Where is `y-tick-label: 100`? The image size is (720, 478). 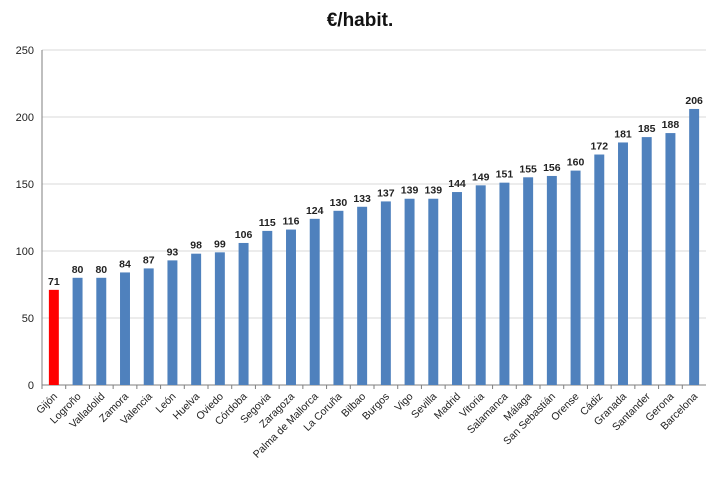 y-tick-label: 100 is located at coordinates (25, 252).